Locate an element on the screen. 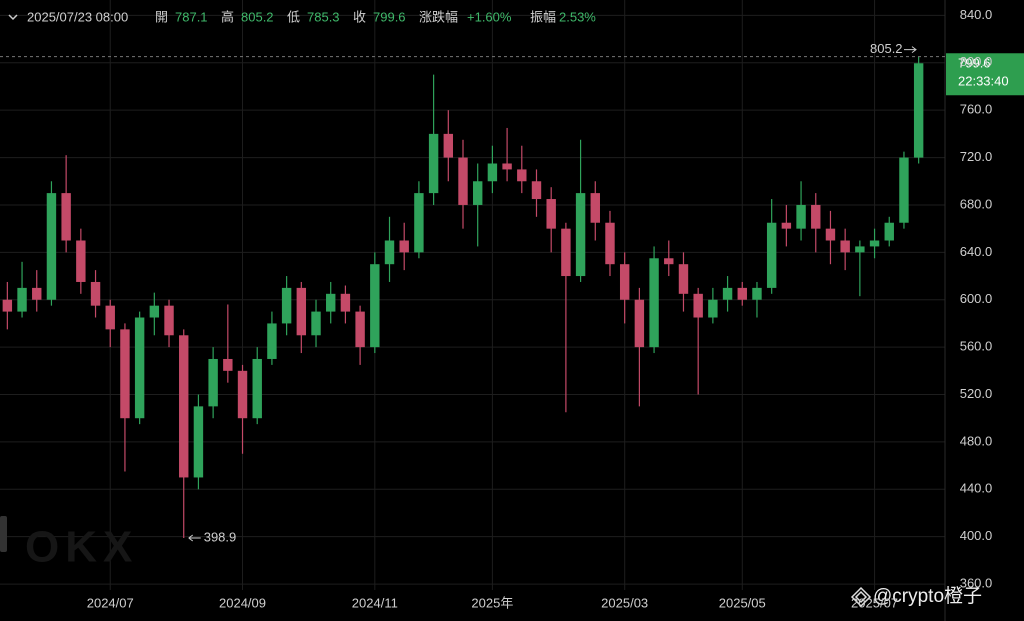  change-value: +1.60% is located at coordinates (489, 16).